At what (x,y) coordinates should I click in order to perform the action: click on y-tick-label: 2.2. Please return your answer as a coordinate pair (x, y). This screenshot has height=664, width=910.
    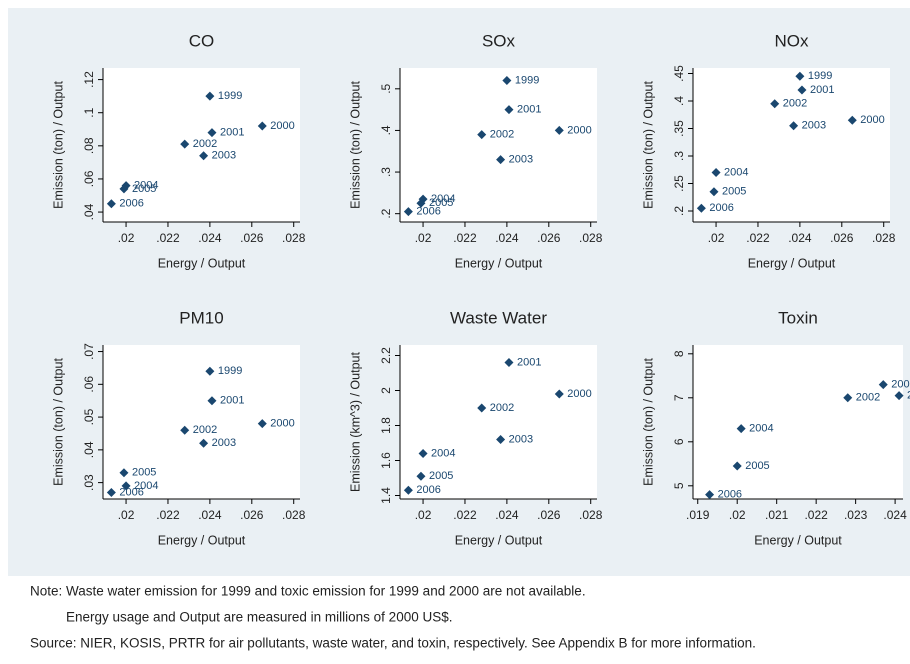
    Looking at the image, I should click on (386, 355).